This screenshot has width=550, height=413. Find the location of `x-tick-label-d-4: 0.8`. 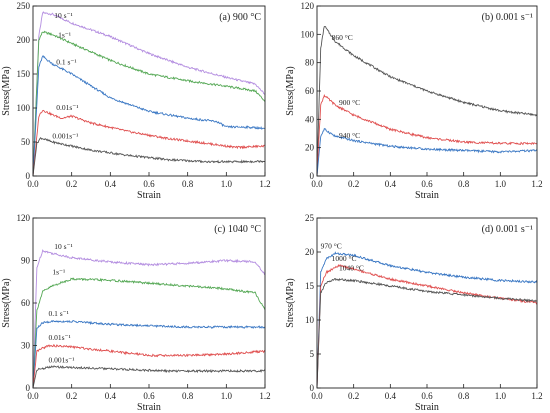

x-tick-label-d-4: 0.8 is located at coordinates (464, 396).